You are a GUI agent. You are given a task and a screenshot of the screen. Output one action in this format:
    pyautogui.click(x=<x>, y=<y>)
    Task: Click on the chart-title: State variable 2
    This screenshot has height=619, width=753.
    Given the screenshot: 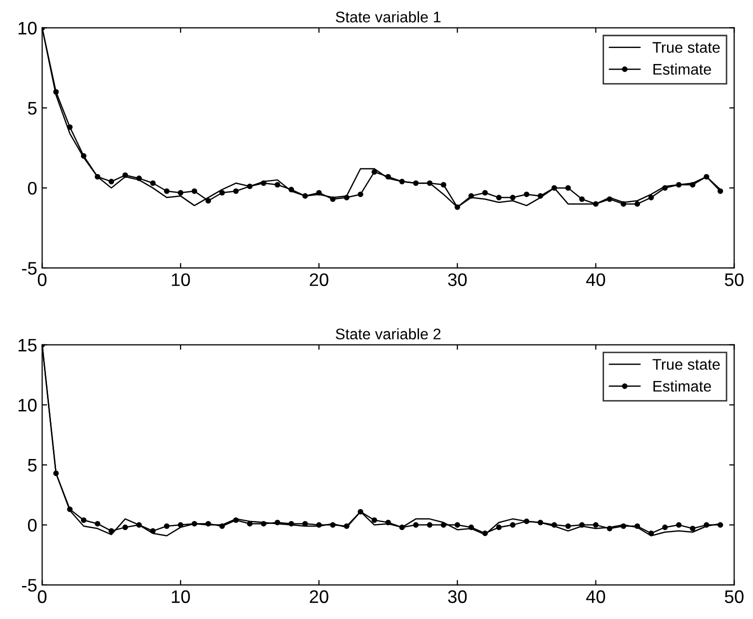 What is the action you would take?
    pyautogui.click(x=388, y=334)
    